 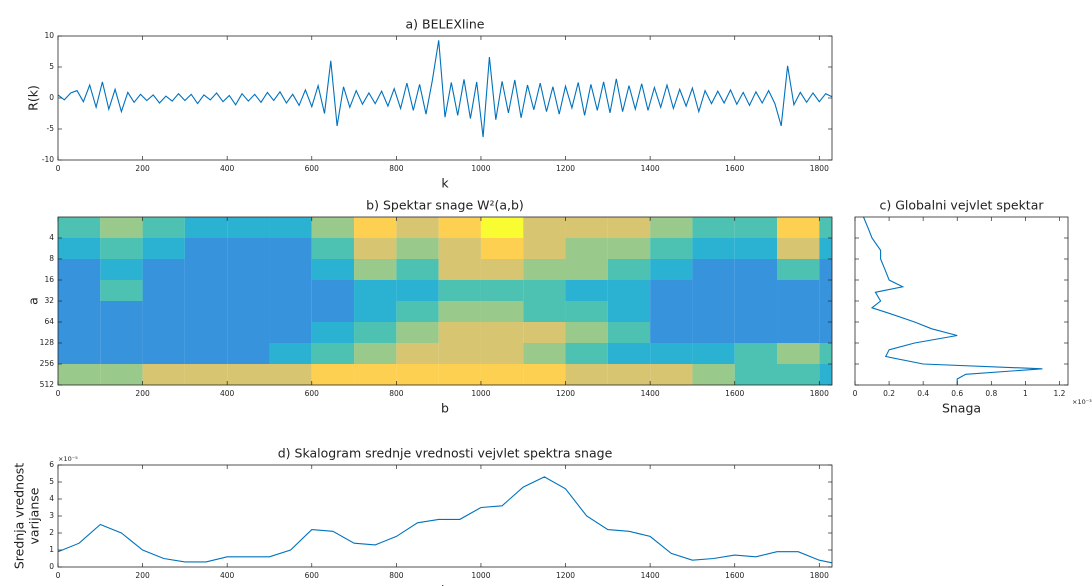 What do you see at coordinates (142, 393) in the screenshot?
I see `x-tick-label: 200` at bounding box center [142, 393].